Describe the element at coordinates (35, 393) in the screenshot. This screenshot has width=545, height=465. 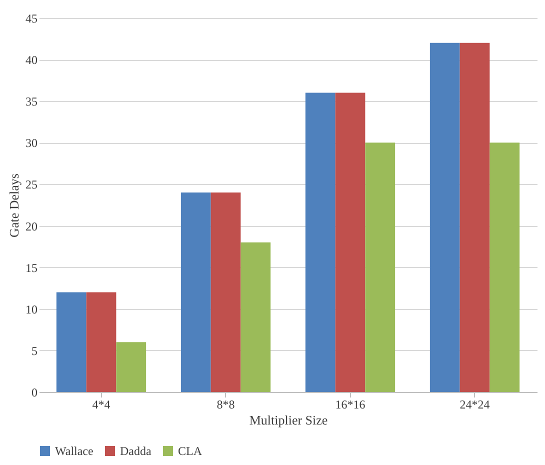
I see `y-tick-label: 0` at that location.